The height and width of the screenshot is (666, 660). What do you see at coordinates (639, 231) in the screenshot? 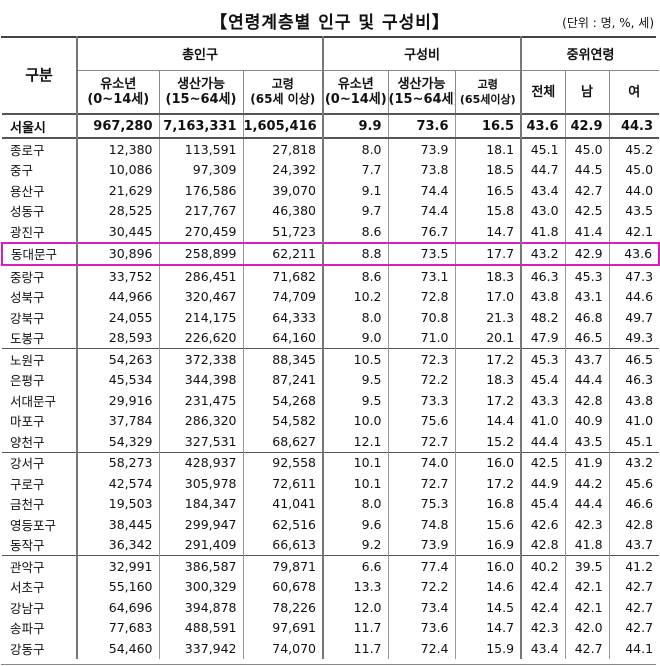
I see `cell-m-female: 42.1` at bounding box center [639, 231].